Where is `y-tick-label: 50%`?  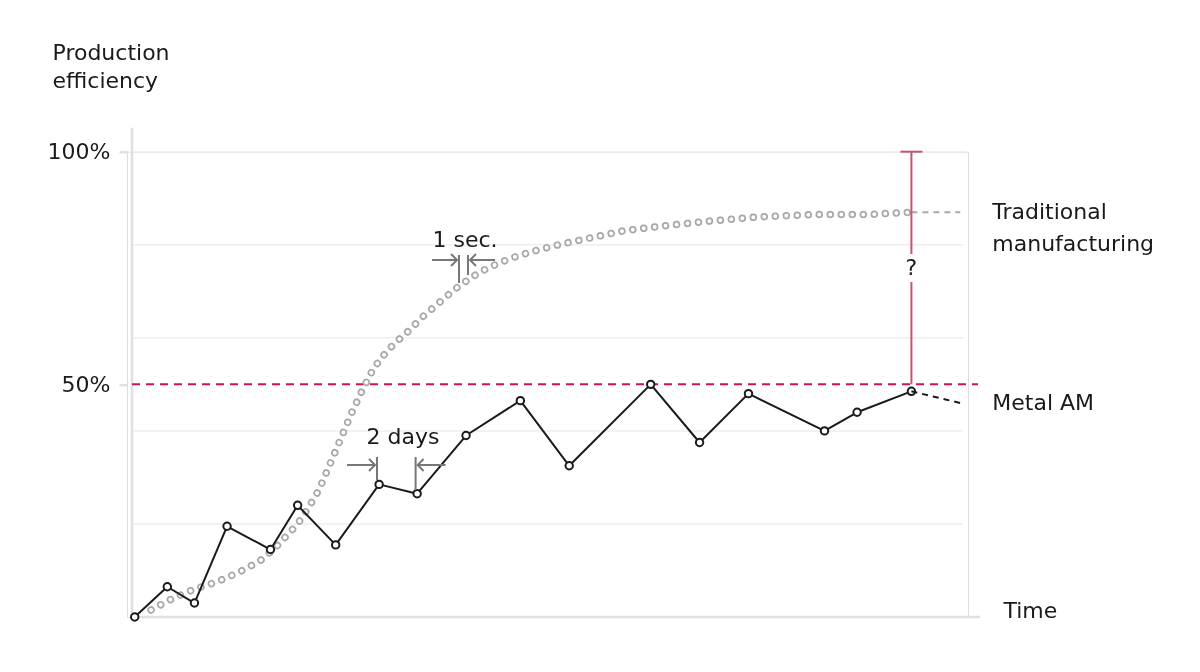 y-tick-label: 50% is located at coordinates (86, 384).